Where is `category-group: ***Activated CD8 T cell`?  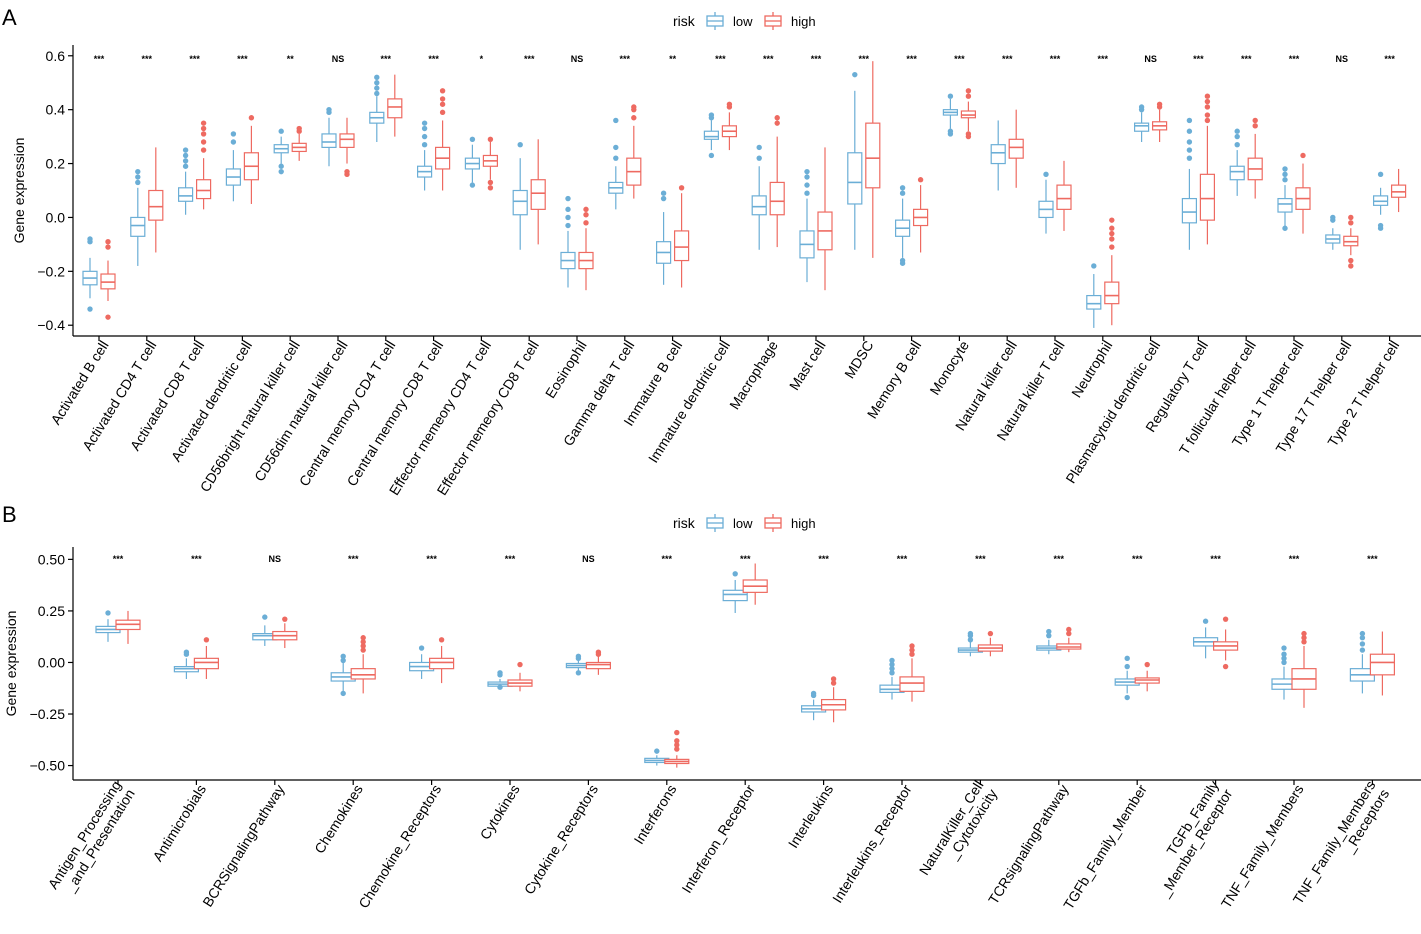
category-group: ***Activated CD8 T cell is located at coordinates (169, 253).